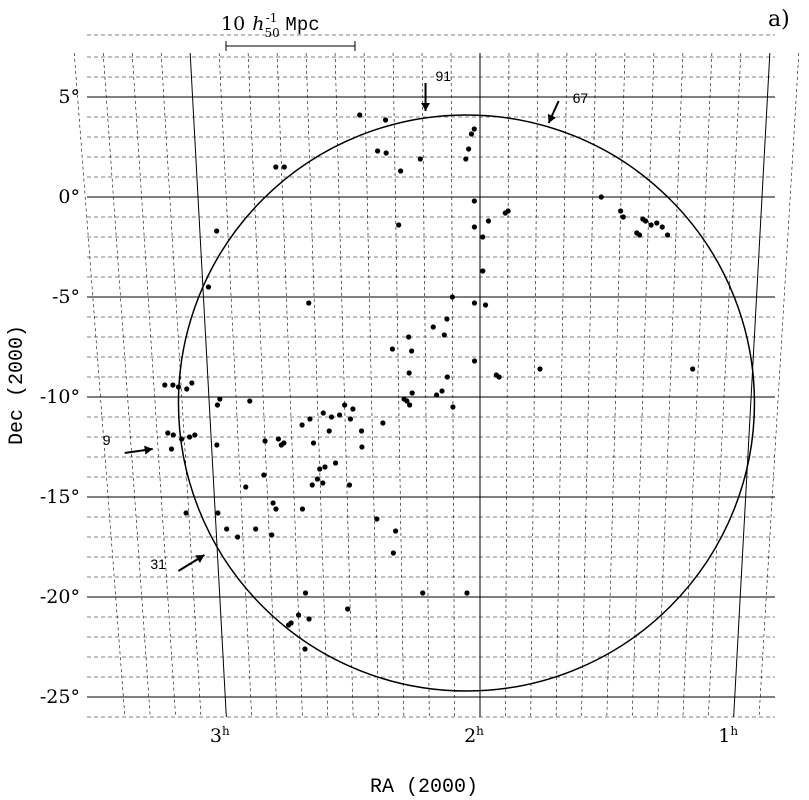  Describe the element at coordinates (107, 440) in the screenshot. I see `annotation-label: 9` at that location.